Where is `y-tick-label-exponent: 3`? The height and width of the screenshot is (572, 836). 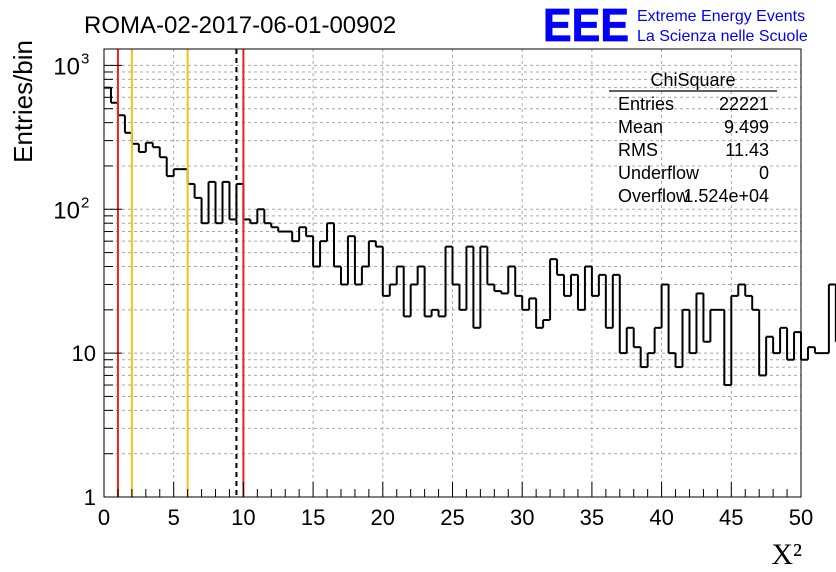
y-tick-label-exponent: 3 is located at coordinates (85, 58).